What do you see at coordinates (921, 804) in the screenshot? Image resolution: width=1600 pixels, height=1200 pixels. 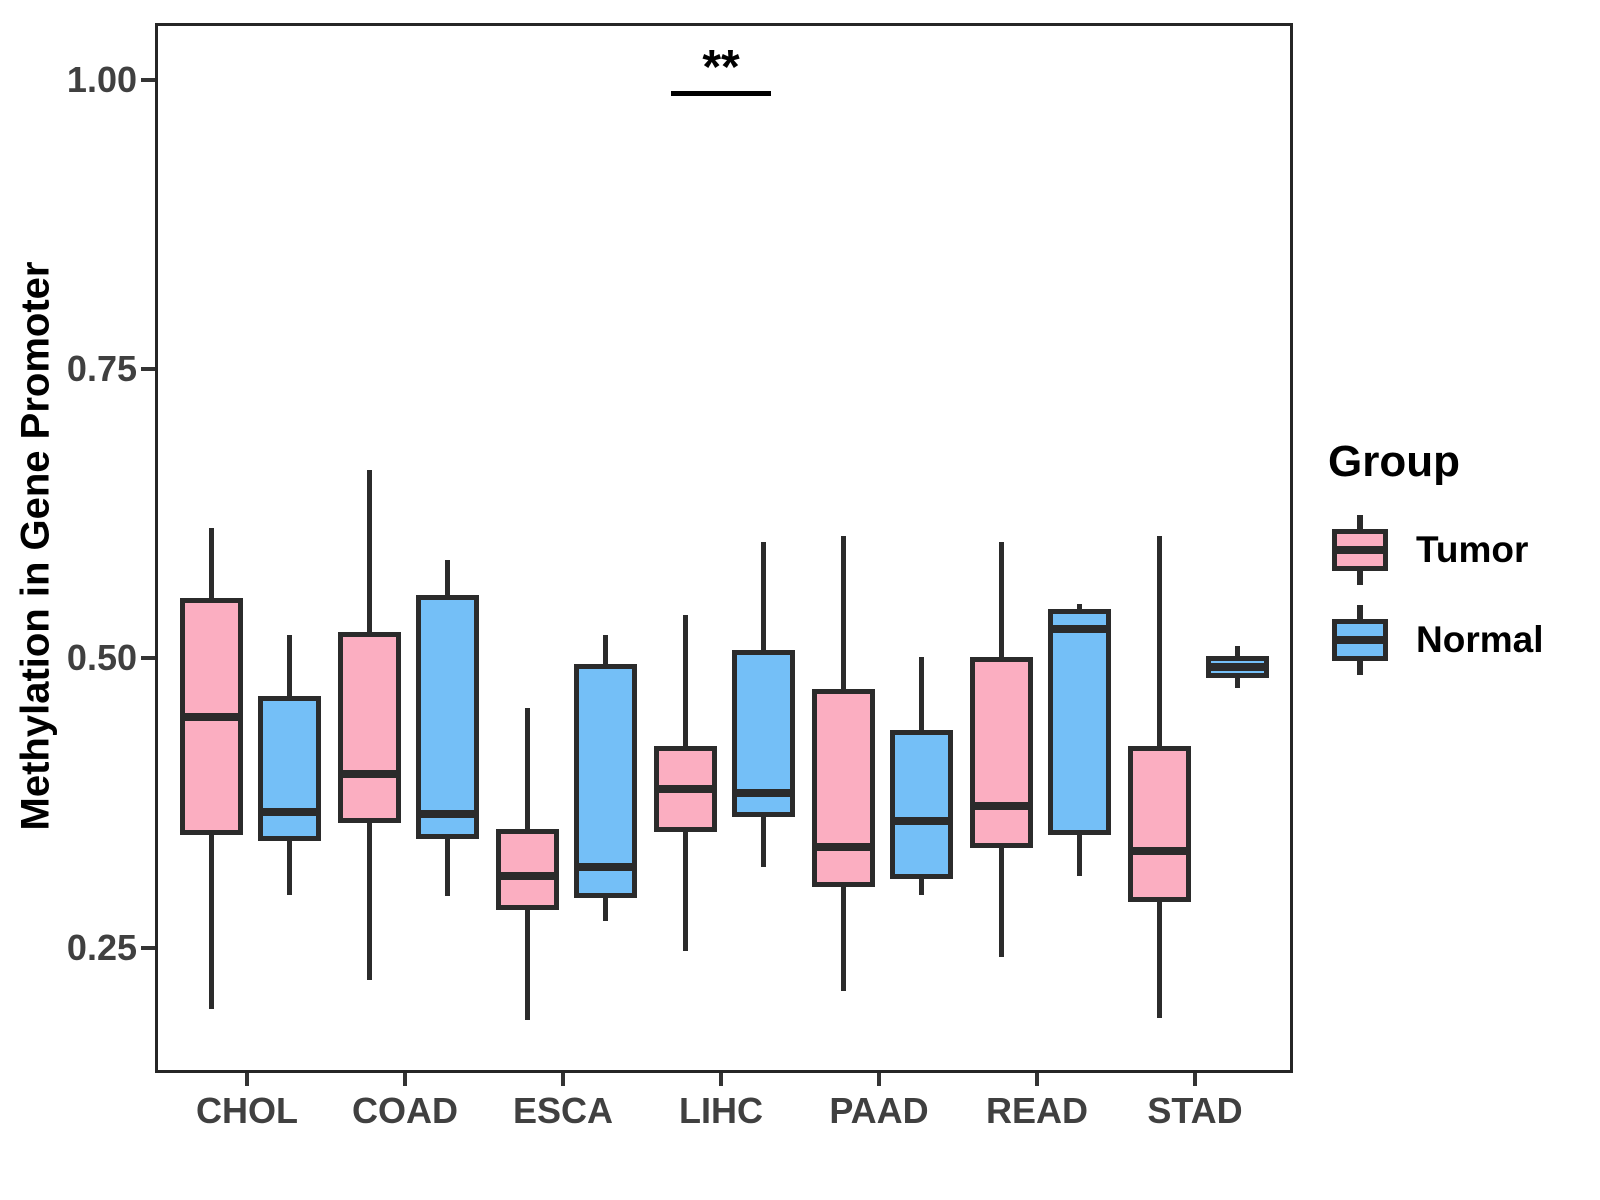 I see `box-normal-paad` at bounding box center [921, 804].